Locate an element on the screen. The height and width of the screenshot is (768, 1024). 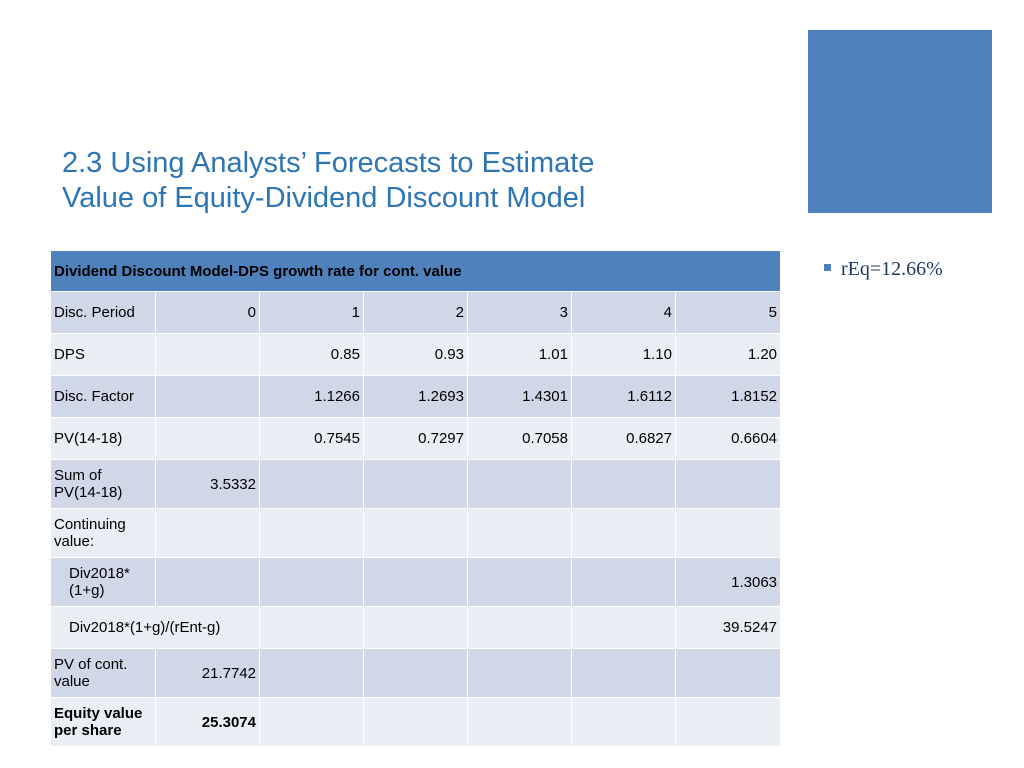
bullet-square-icon is located at coordinates (827, 267).